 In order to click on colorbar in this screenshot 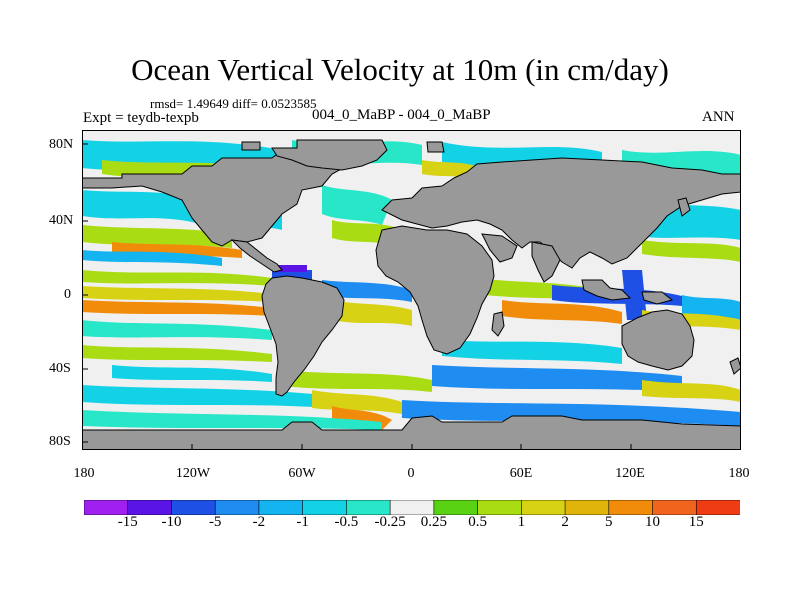, I will do `click(412, 507)`.